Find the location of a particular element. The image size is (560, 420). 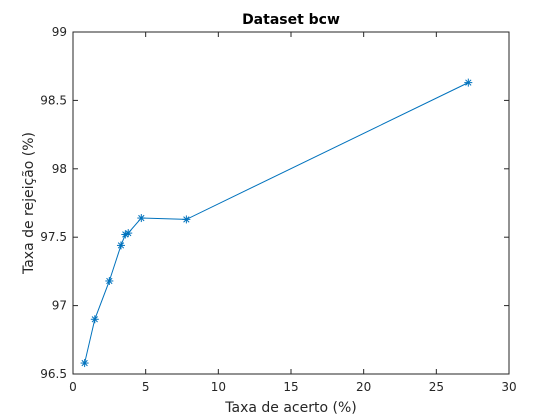

x-tick-label: 20 is located at coordinates (363, 387).